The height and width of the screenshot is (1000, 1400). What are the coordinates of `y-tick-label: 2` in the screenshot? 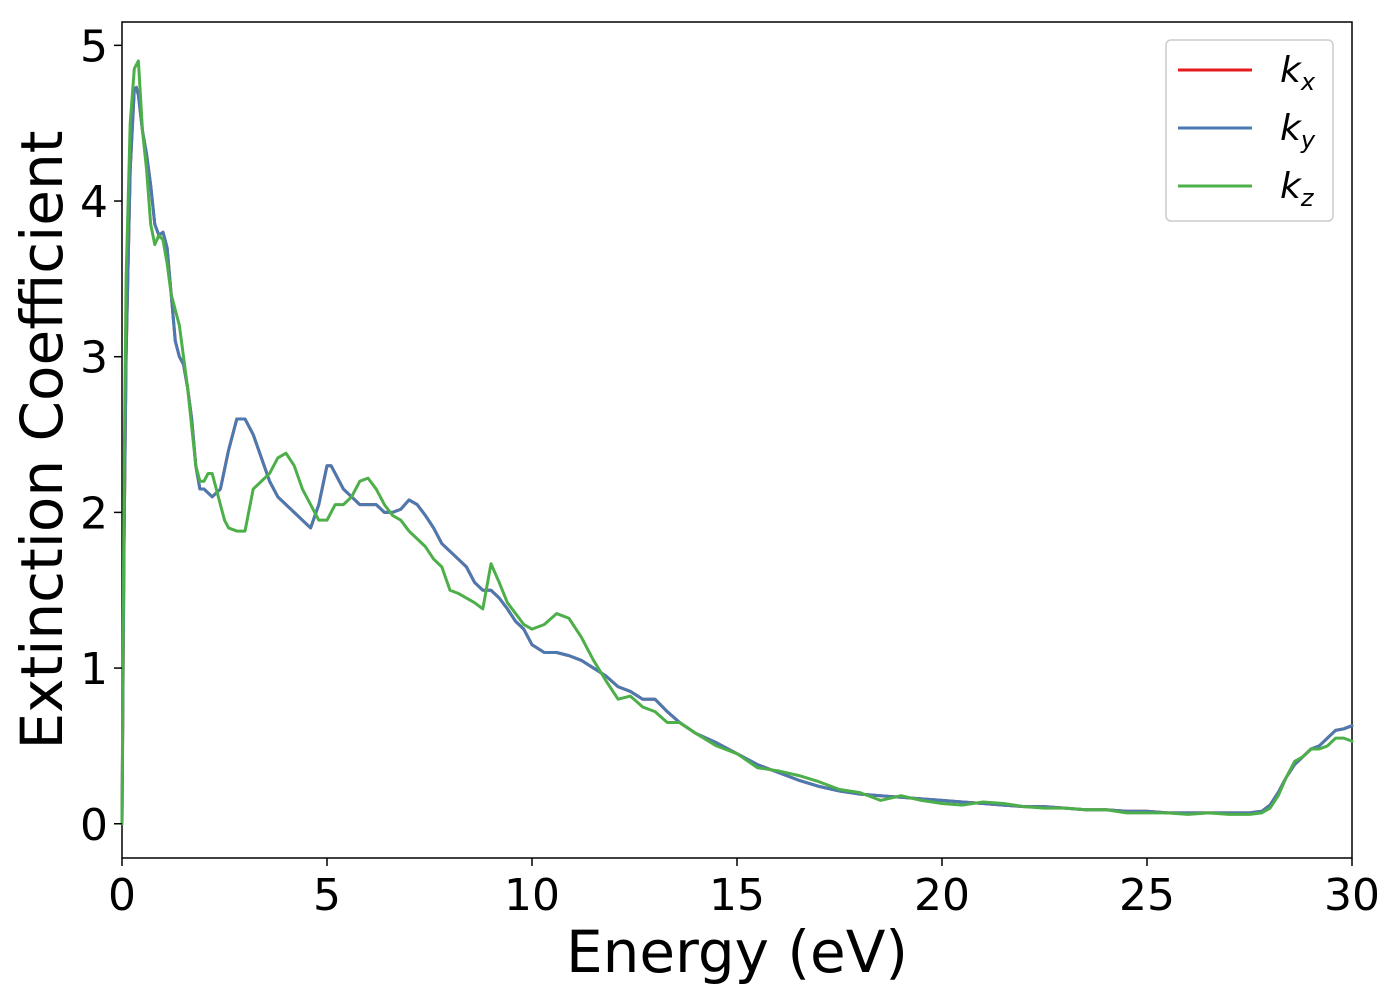 It's located at (94, 513).